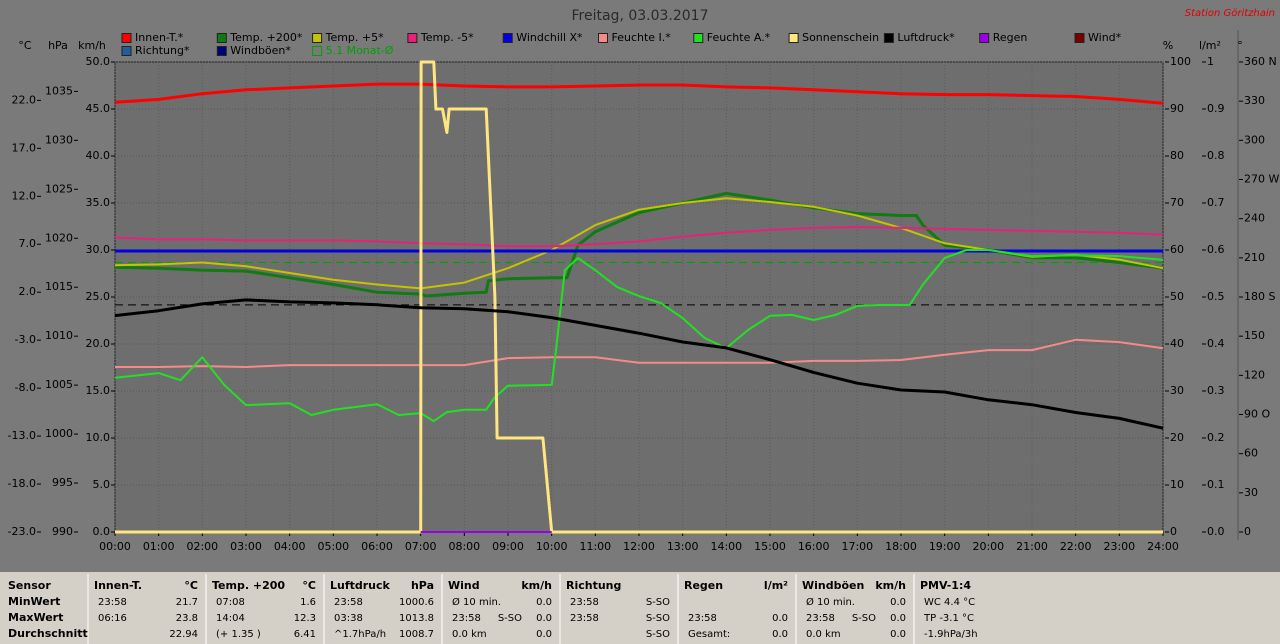 This screenshot has width=1280, height=644. Describe the element at coordinates (260, 50) in the screenshot. I see `legend-label: Windböen*` at that location.